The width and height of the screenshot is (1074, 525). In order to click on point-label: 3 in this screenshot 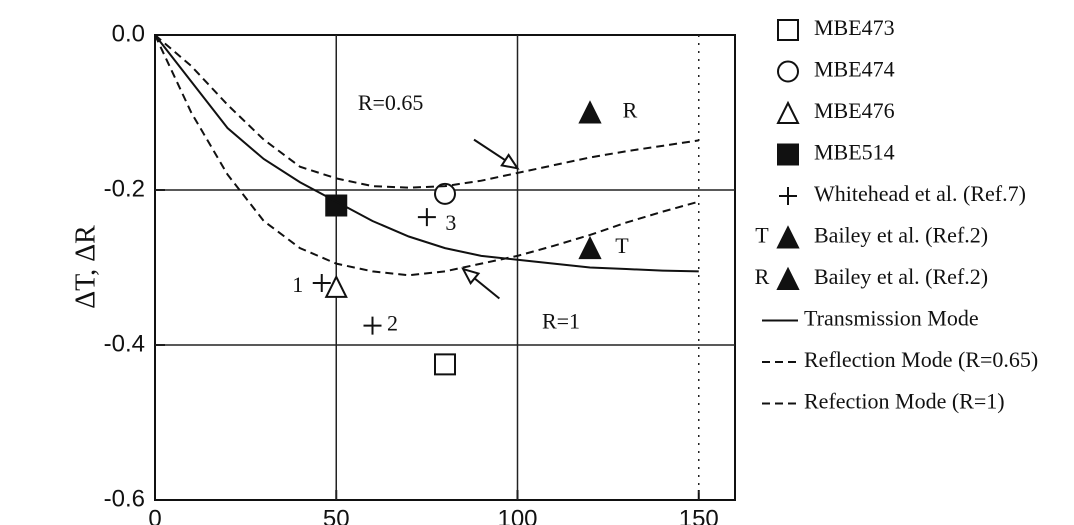, I will do `click(450, 222)`.